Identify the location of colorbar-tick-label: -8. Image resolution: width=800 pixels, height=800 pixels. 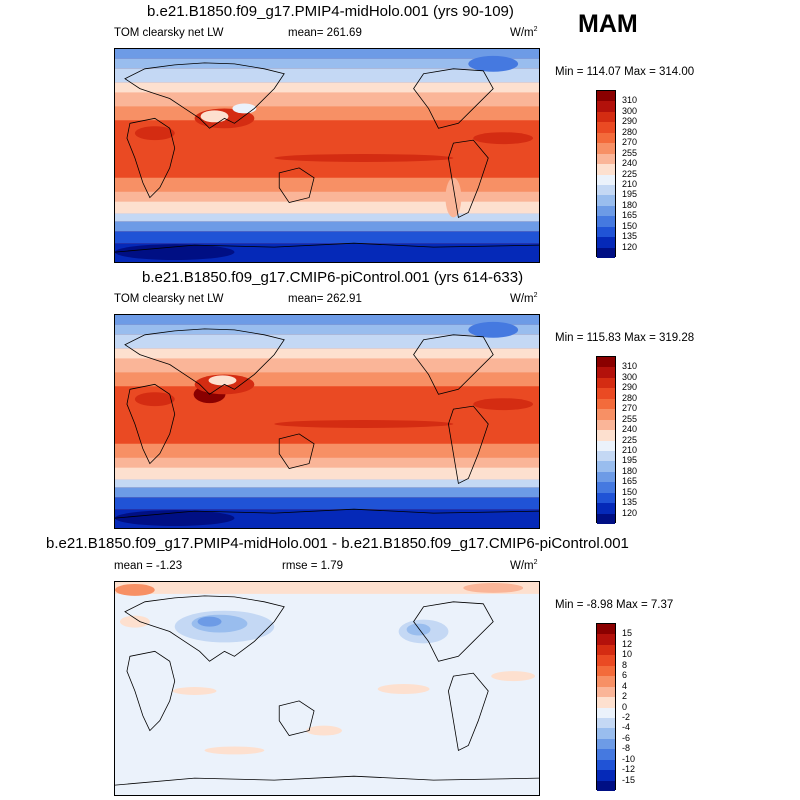
(626, 748).